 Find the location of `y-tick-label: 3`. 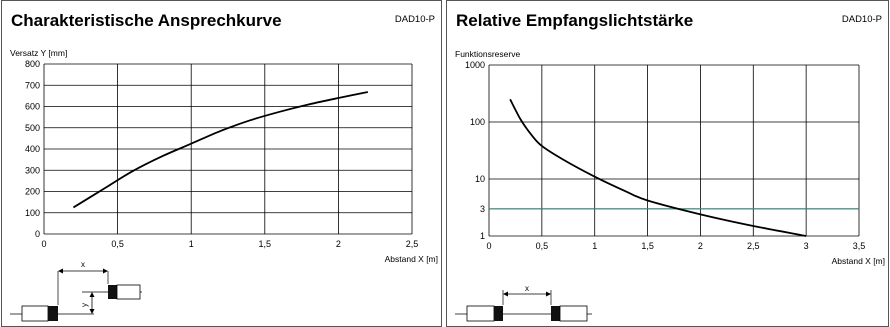

y-tick-label: 3 is located at coordinates (482, 209).